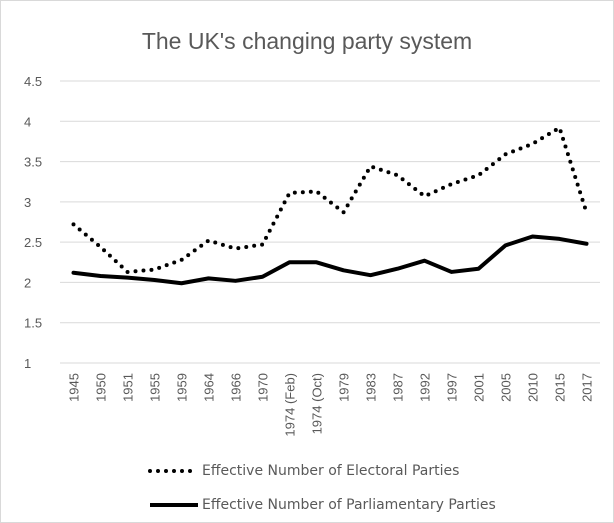 The height and width of the screenshot is (523, 614). I want to click on x-tick-label: 1974 (Oct), so click(317, 403).